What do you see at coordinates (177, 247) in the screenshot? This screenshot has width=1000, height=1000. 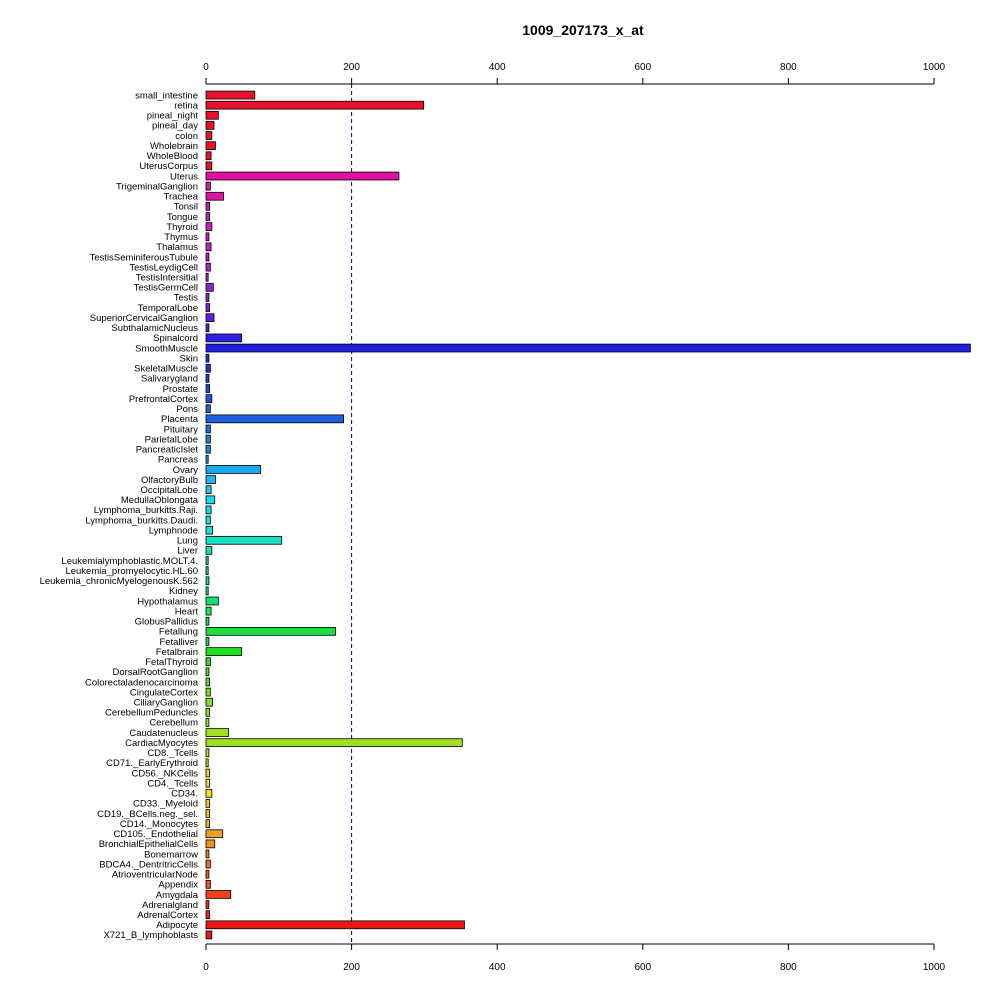 I see `category-label: Thalamus` at bounding box center [177, 247].